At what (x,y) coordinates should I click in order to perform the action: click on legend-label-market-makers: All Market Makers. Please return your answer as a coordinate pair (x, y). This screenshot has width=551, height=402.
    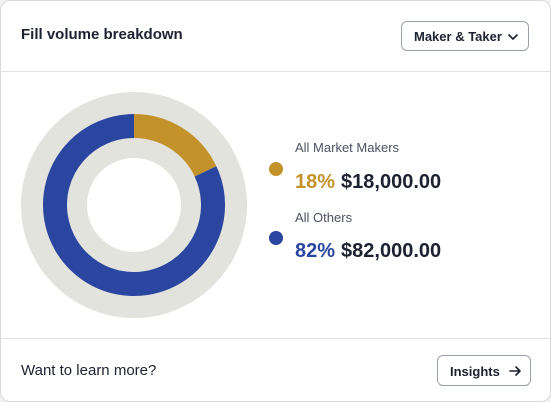
    Looking at the image, I should click on (347, 147).